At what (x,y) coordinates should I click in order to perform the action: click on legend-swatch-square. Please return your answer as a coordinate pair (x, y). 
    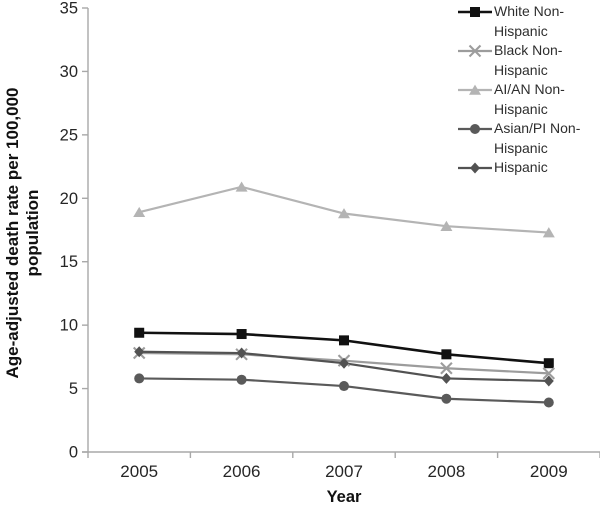
    Looking at the image, I should click on (475, 12).